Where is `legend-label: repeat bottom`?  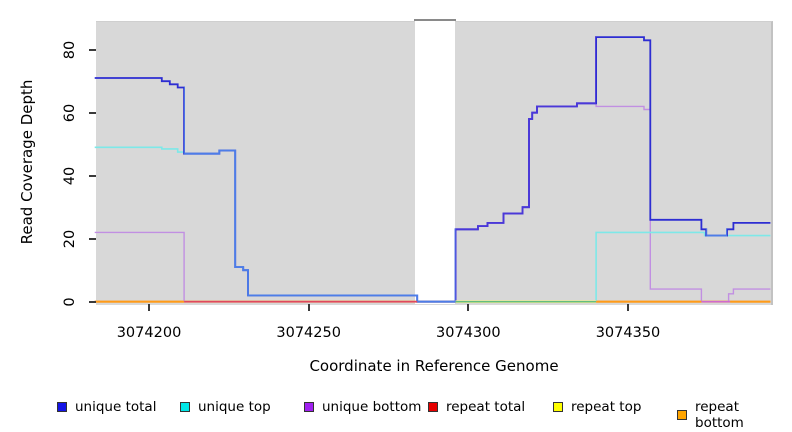 legend-label: repeat bottom is located at coordinates (719, 415).